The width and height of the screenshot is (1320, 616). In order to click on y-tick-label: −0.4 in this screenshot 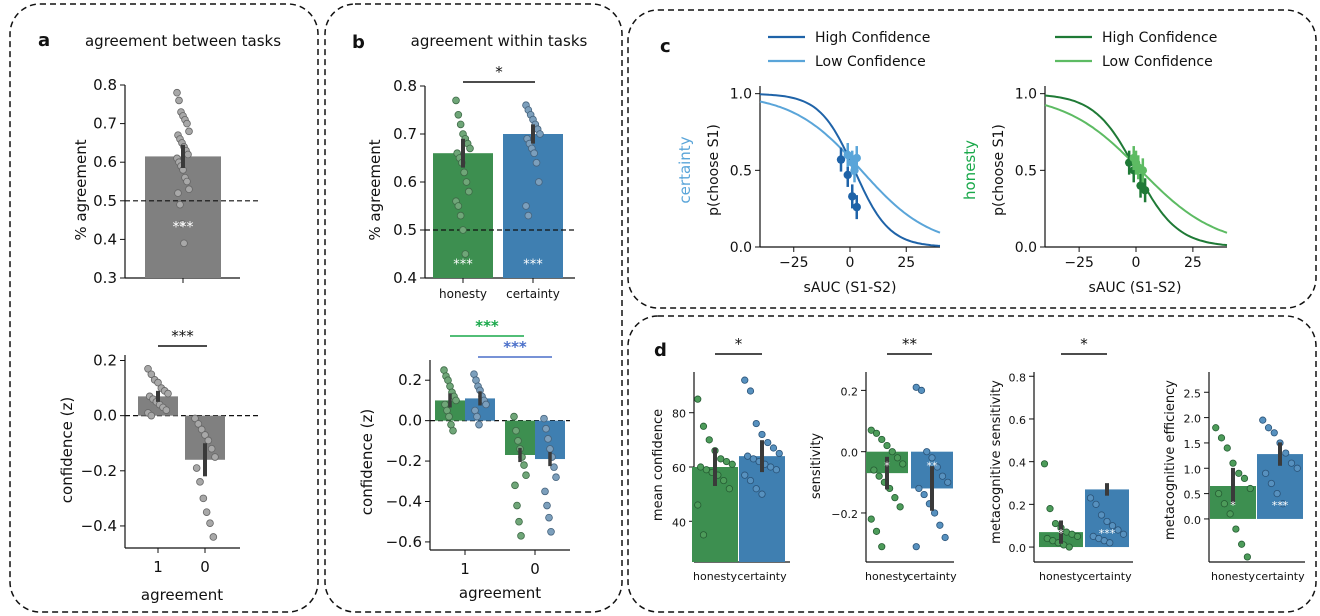, I will do `click(99, 526)`.